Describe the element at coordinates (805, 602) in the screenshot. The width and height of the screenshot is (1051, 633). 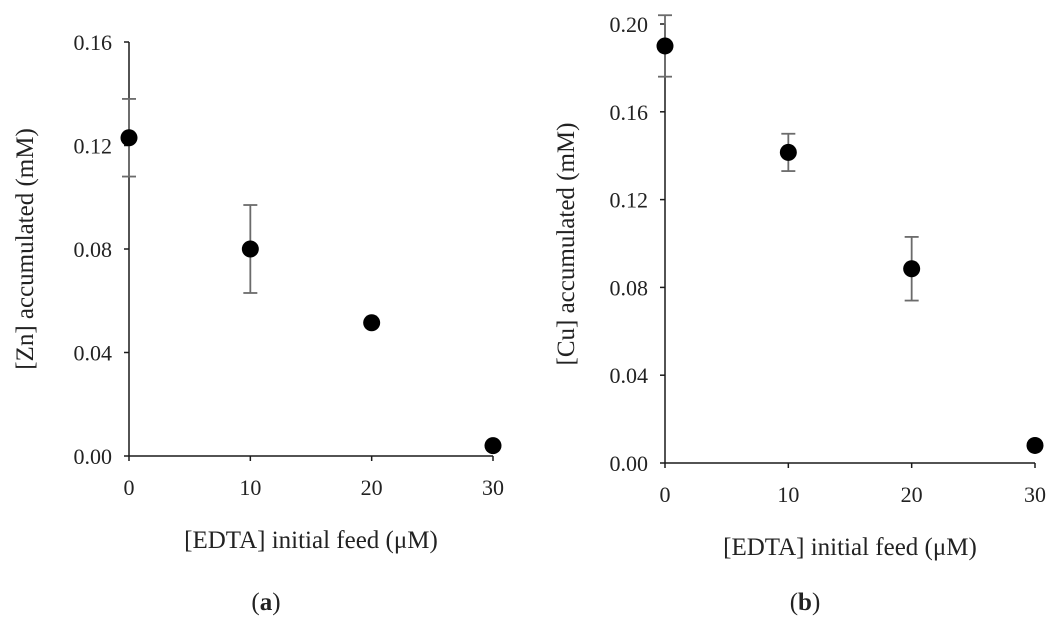
I see `panel-label: (b)` at that location.